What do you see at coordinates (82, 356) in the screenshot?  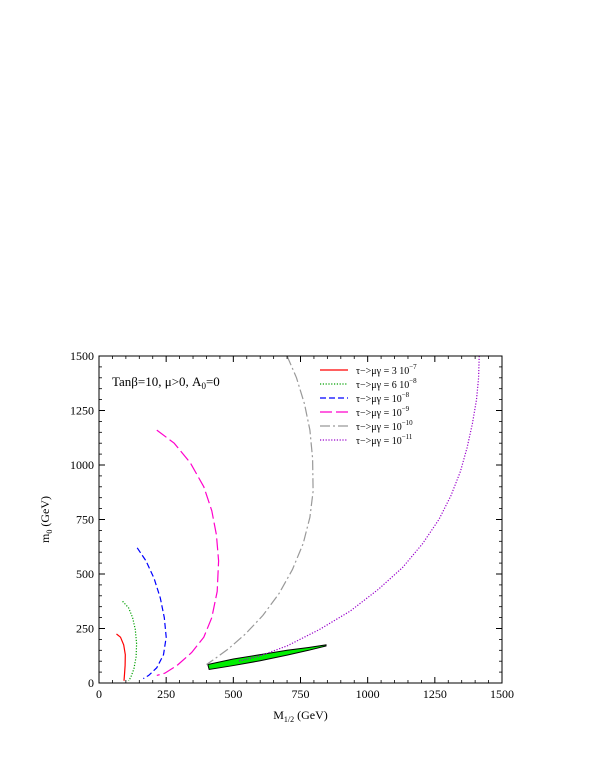 I see `y-tick-label: 1500` at bounding box center [82, 356].